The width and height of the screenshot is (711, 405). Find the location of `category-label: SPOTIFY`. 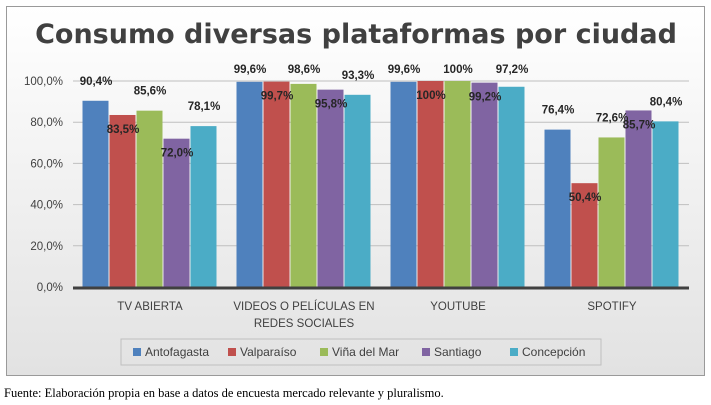

category-label: SPOTIFY is located at coordinates (612, 307).